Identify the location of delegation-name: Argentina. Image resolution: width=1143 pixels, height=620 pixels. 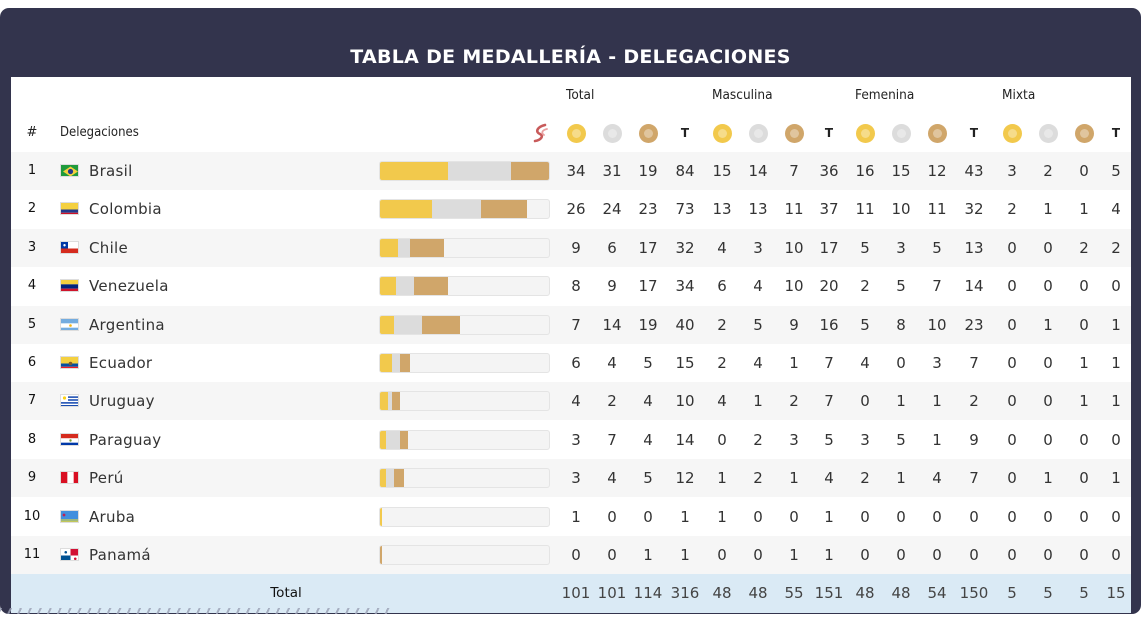
(127, 324).